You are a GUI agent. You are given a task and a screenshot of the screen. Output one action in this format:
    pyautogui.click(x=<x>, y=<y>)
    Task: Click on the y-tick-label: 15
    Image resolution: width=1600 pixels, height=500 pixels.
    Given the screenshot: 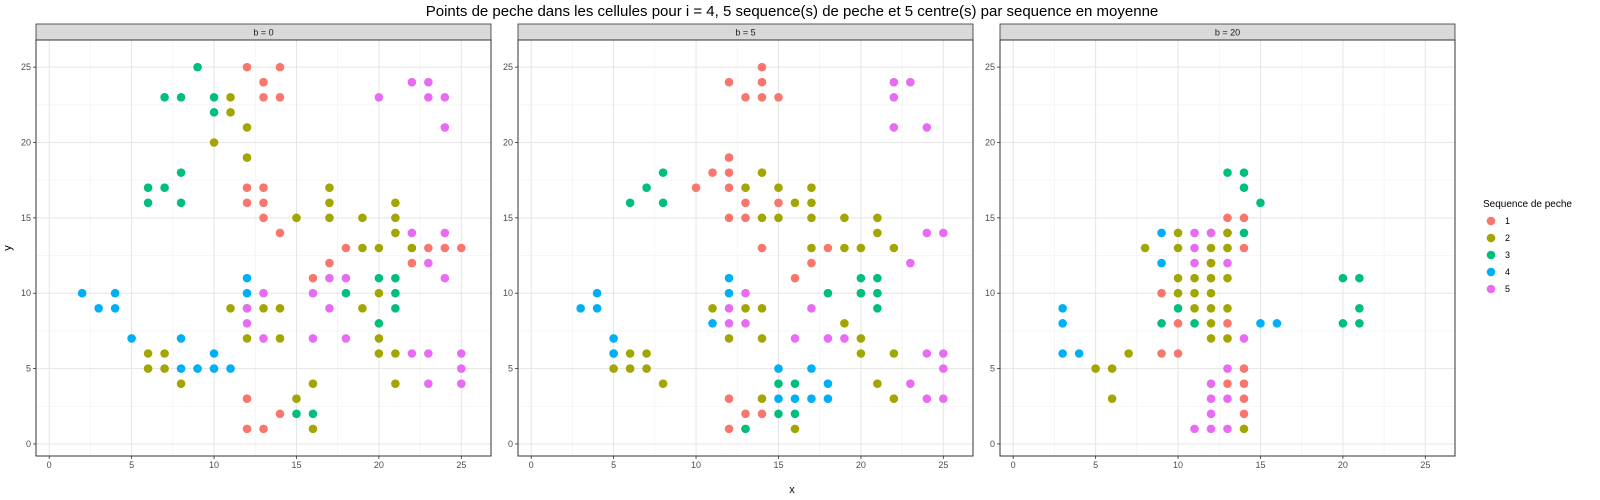 What is the action you would take?
    pyautogui.click(x=26, y=218)
    